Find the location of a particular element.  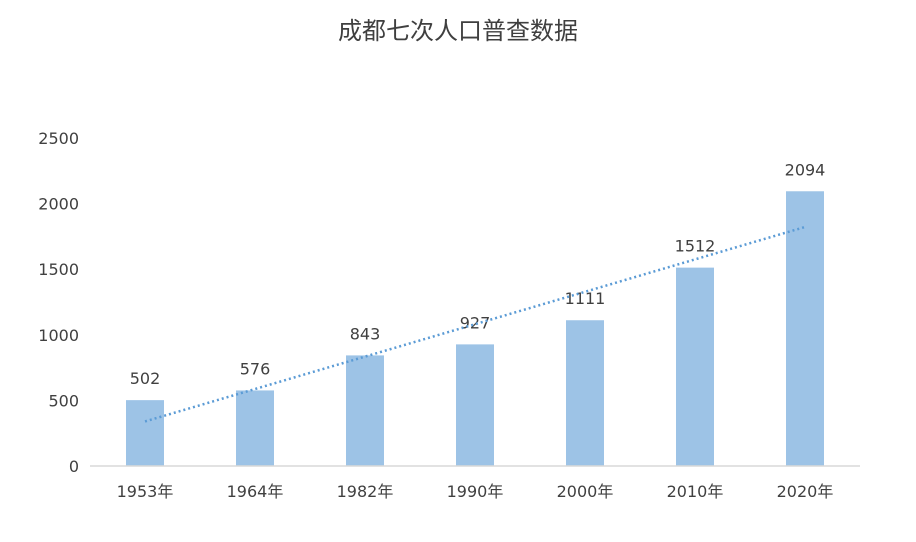

data-label: 1111 is located at coordinates (585, 298).